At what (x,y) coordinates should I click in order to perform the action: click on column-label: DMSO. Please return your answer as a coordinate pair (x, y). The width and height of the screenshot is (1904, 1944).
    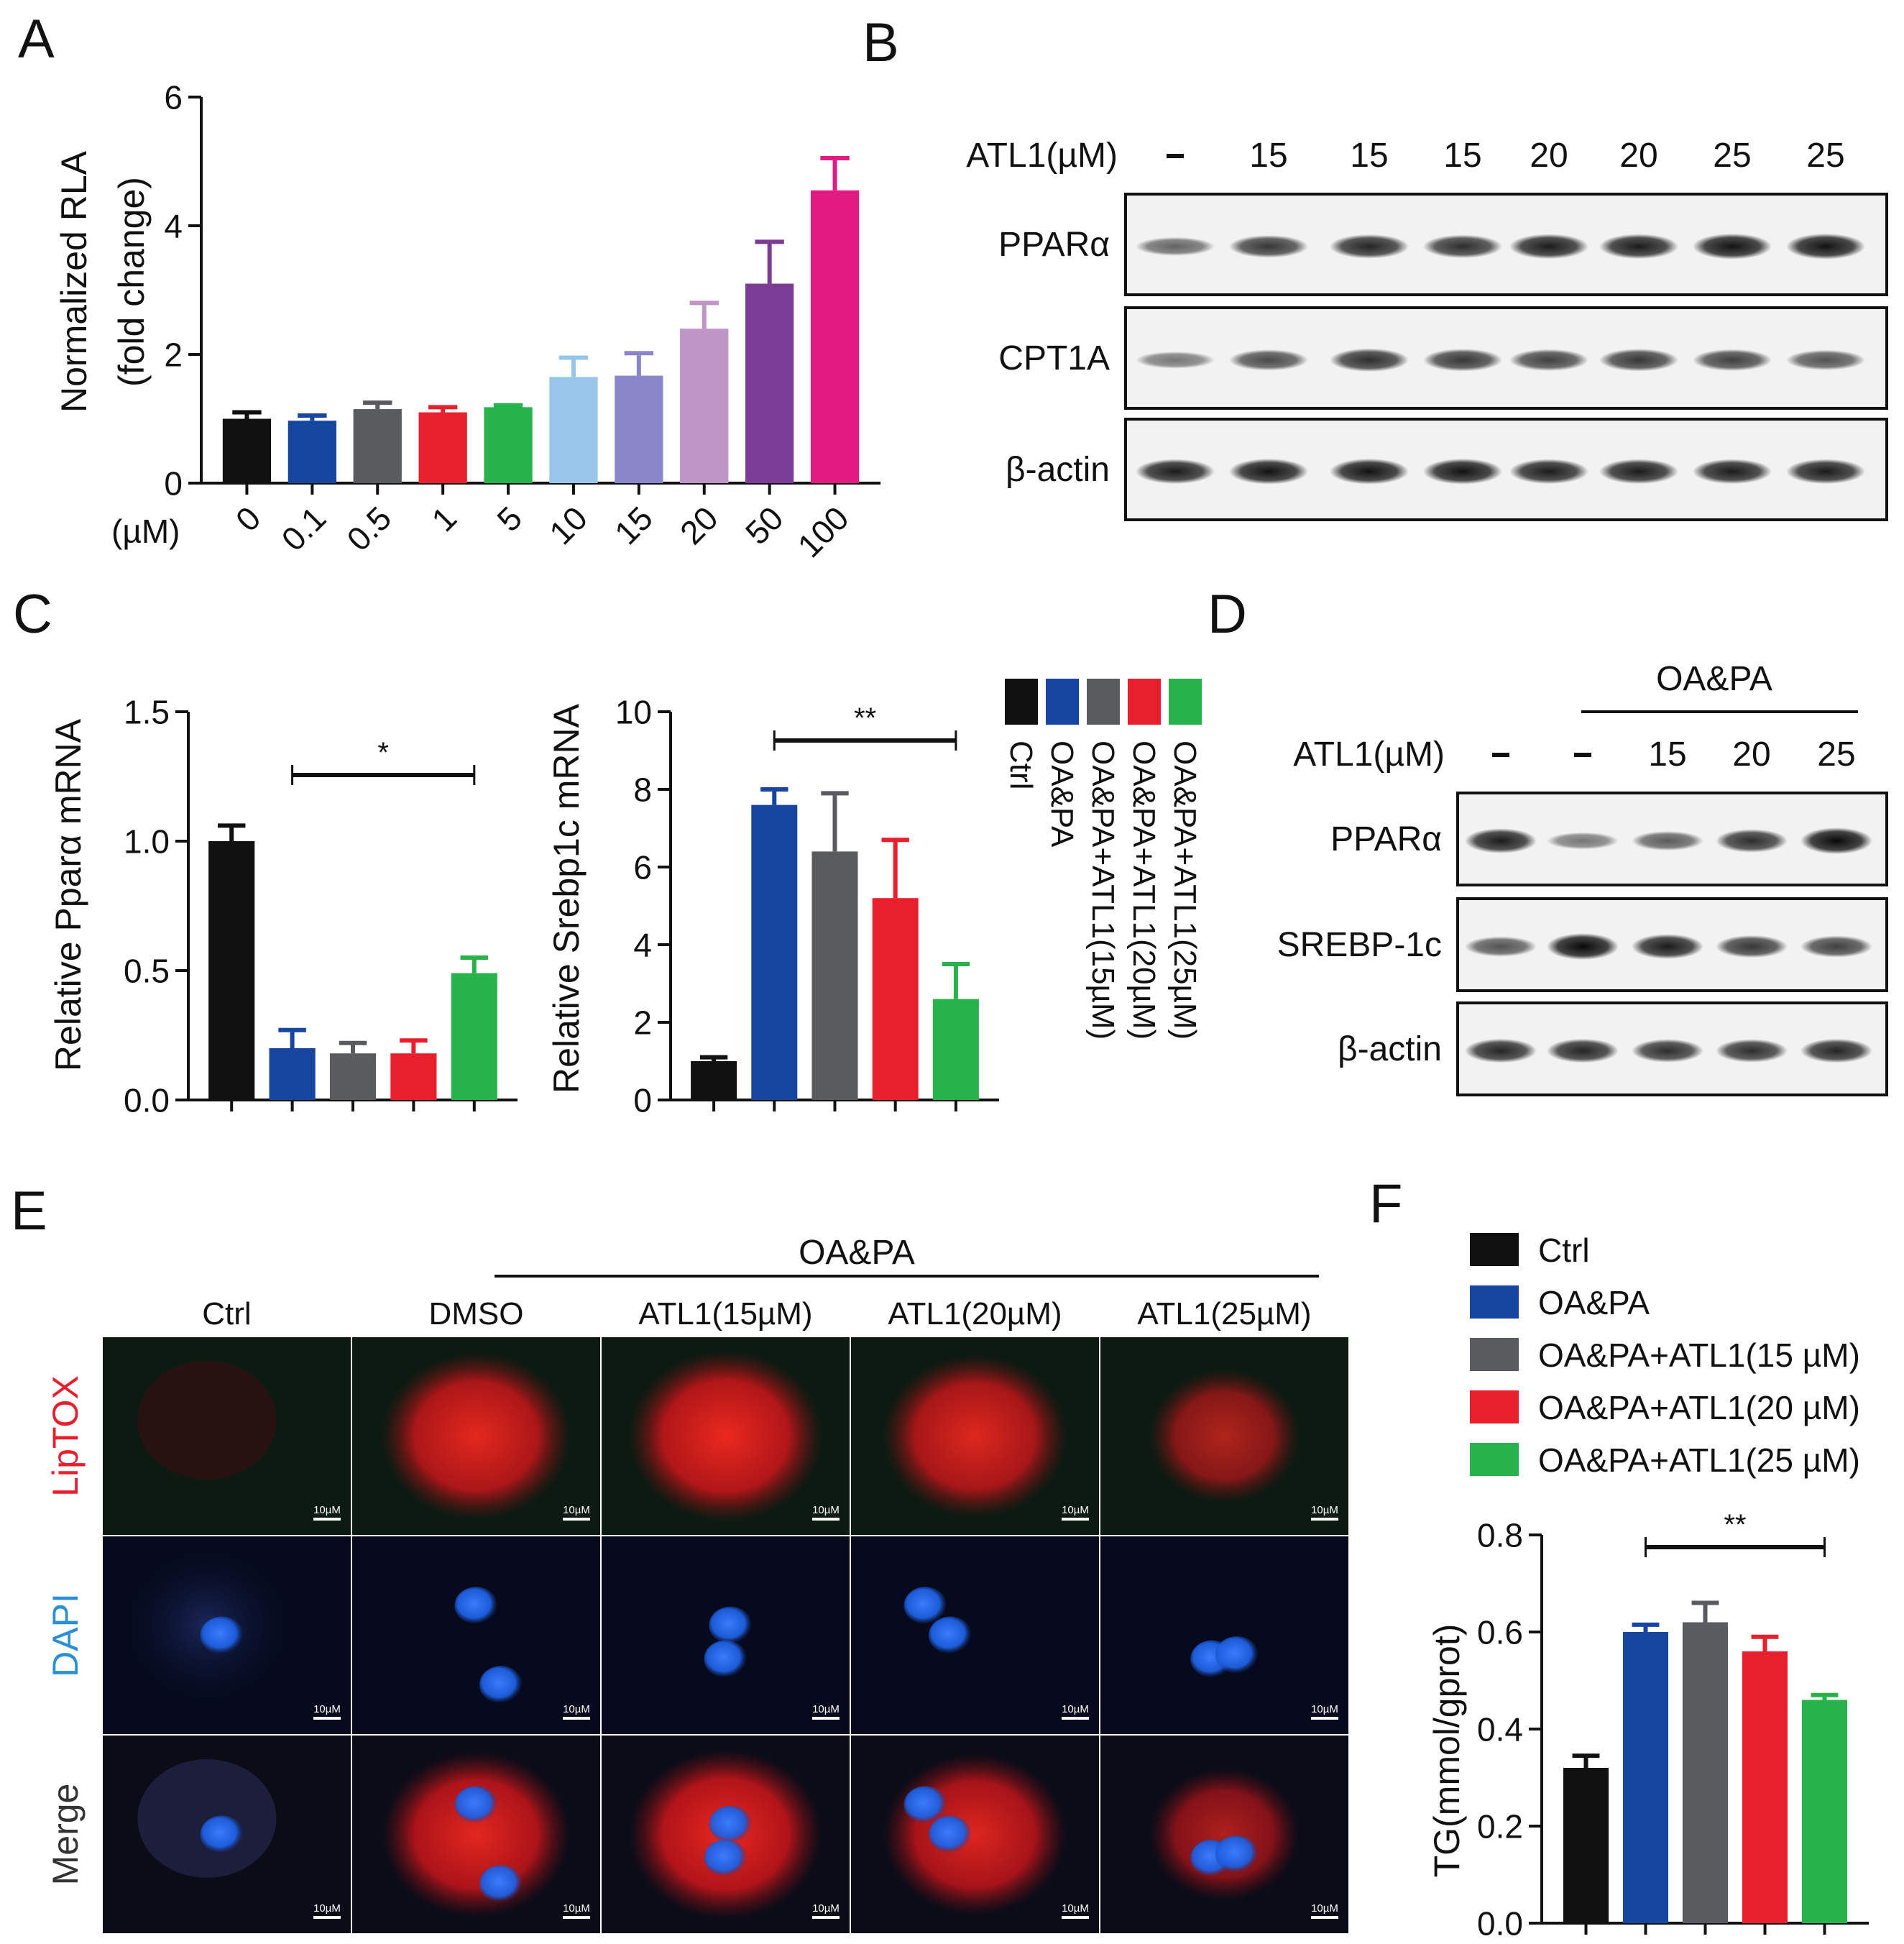
    Looking at the image, I should click on (476, 1313).